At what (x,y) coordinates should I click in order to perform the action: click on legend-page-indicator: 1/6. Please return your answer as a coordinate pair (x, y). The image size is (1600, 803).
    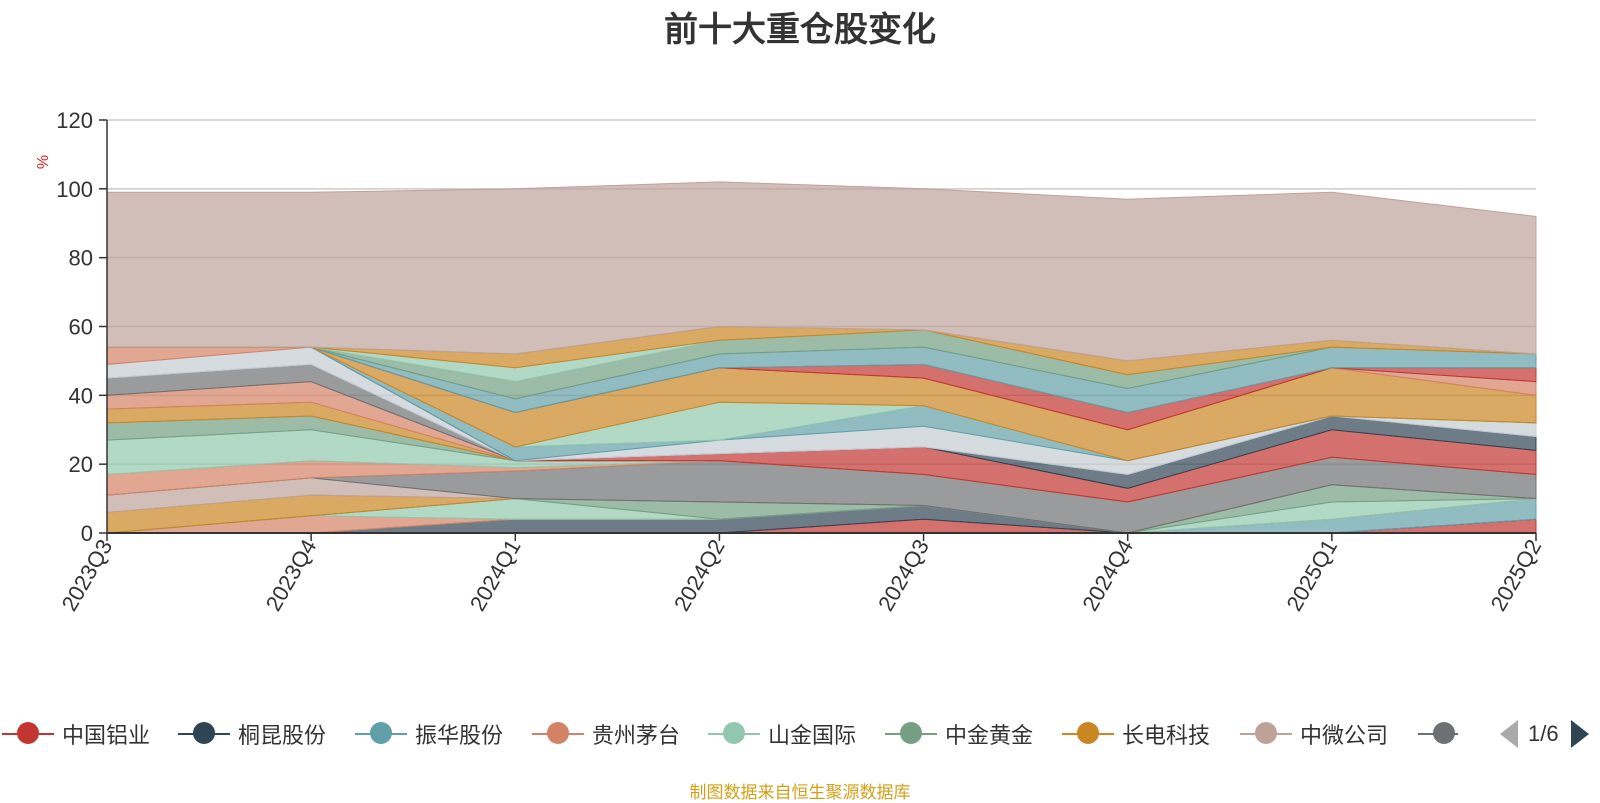
    Looking at the image, I should click on (1543, 733).